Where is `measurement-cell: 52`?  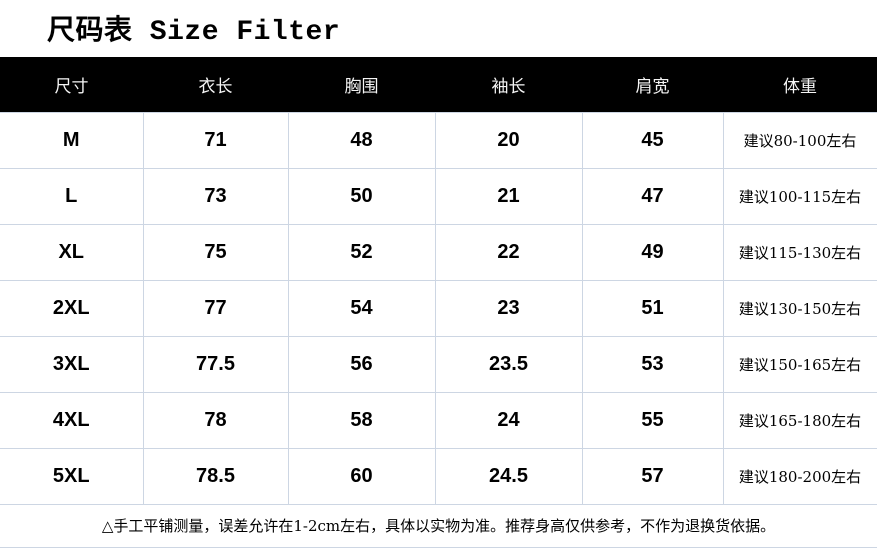
measurement-cell: 52 is located at coordinates (361, 252).